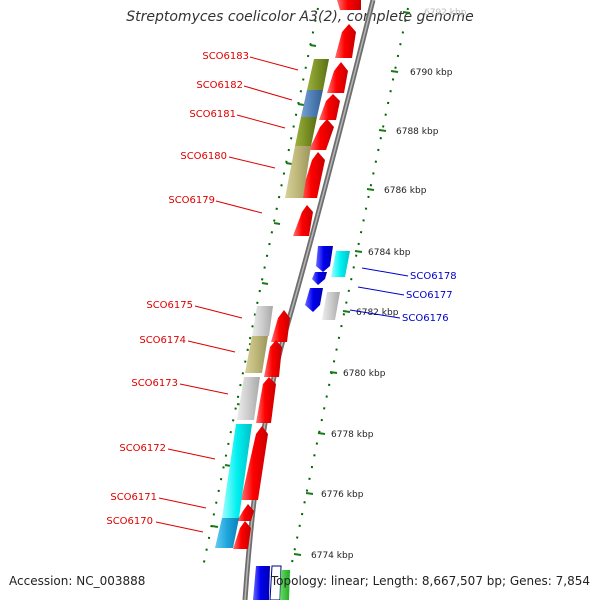 Image resolution: width=600 pixels, height=600 pixels. Describe the element at coordinates (324, 259) in the screenshot. I see `gene-arrow-sco6178` at that location.